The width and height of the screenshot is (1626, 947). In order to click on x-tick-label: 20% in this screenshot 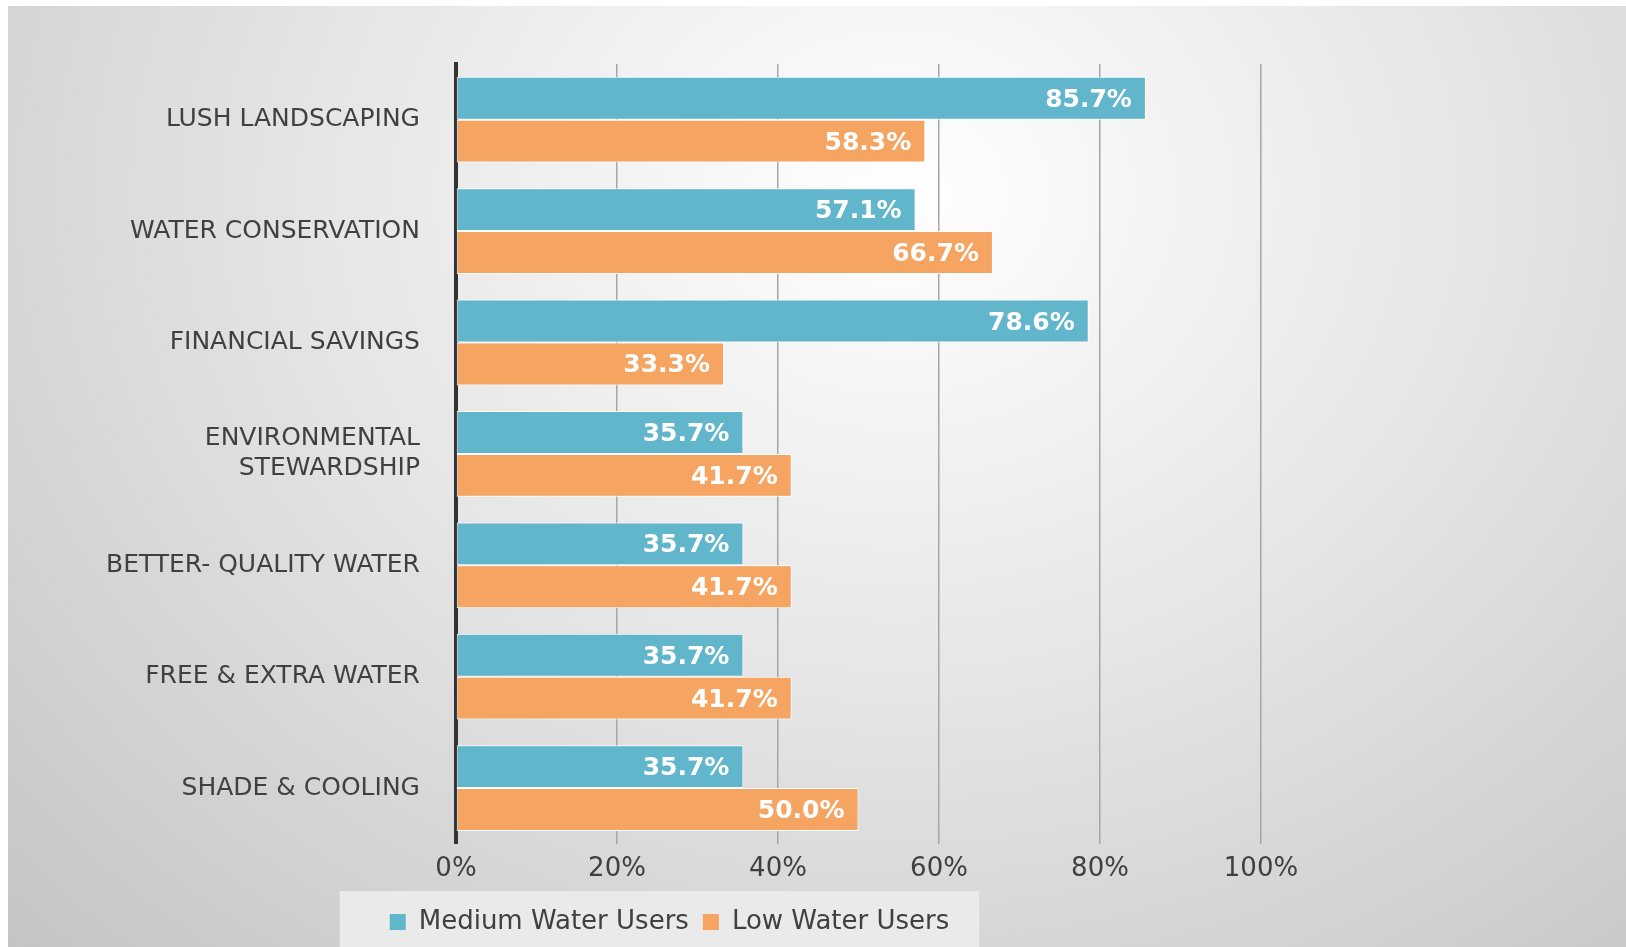, I will do `click(617, 867)`.